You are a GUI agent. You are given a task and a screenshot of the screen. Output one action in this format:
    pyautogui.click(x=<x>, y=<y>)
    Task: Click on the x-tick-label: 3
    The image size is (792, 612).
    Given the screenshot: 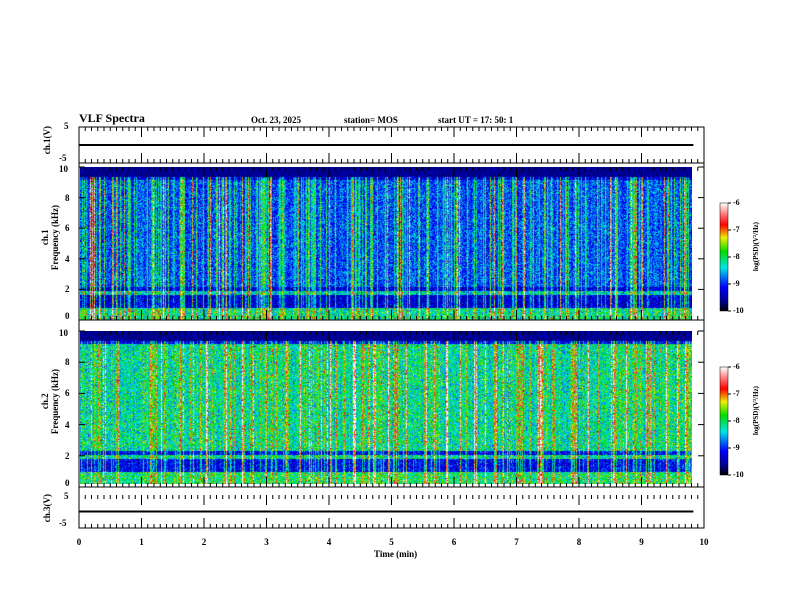 What is the action you would take?
    pyautogui.click(x=266, y=542)
    